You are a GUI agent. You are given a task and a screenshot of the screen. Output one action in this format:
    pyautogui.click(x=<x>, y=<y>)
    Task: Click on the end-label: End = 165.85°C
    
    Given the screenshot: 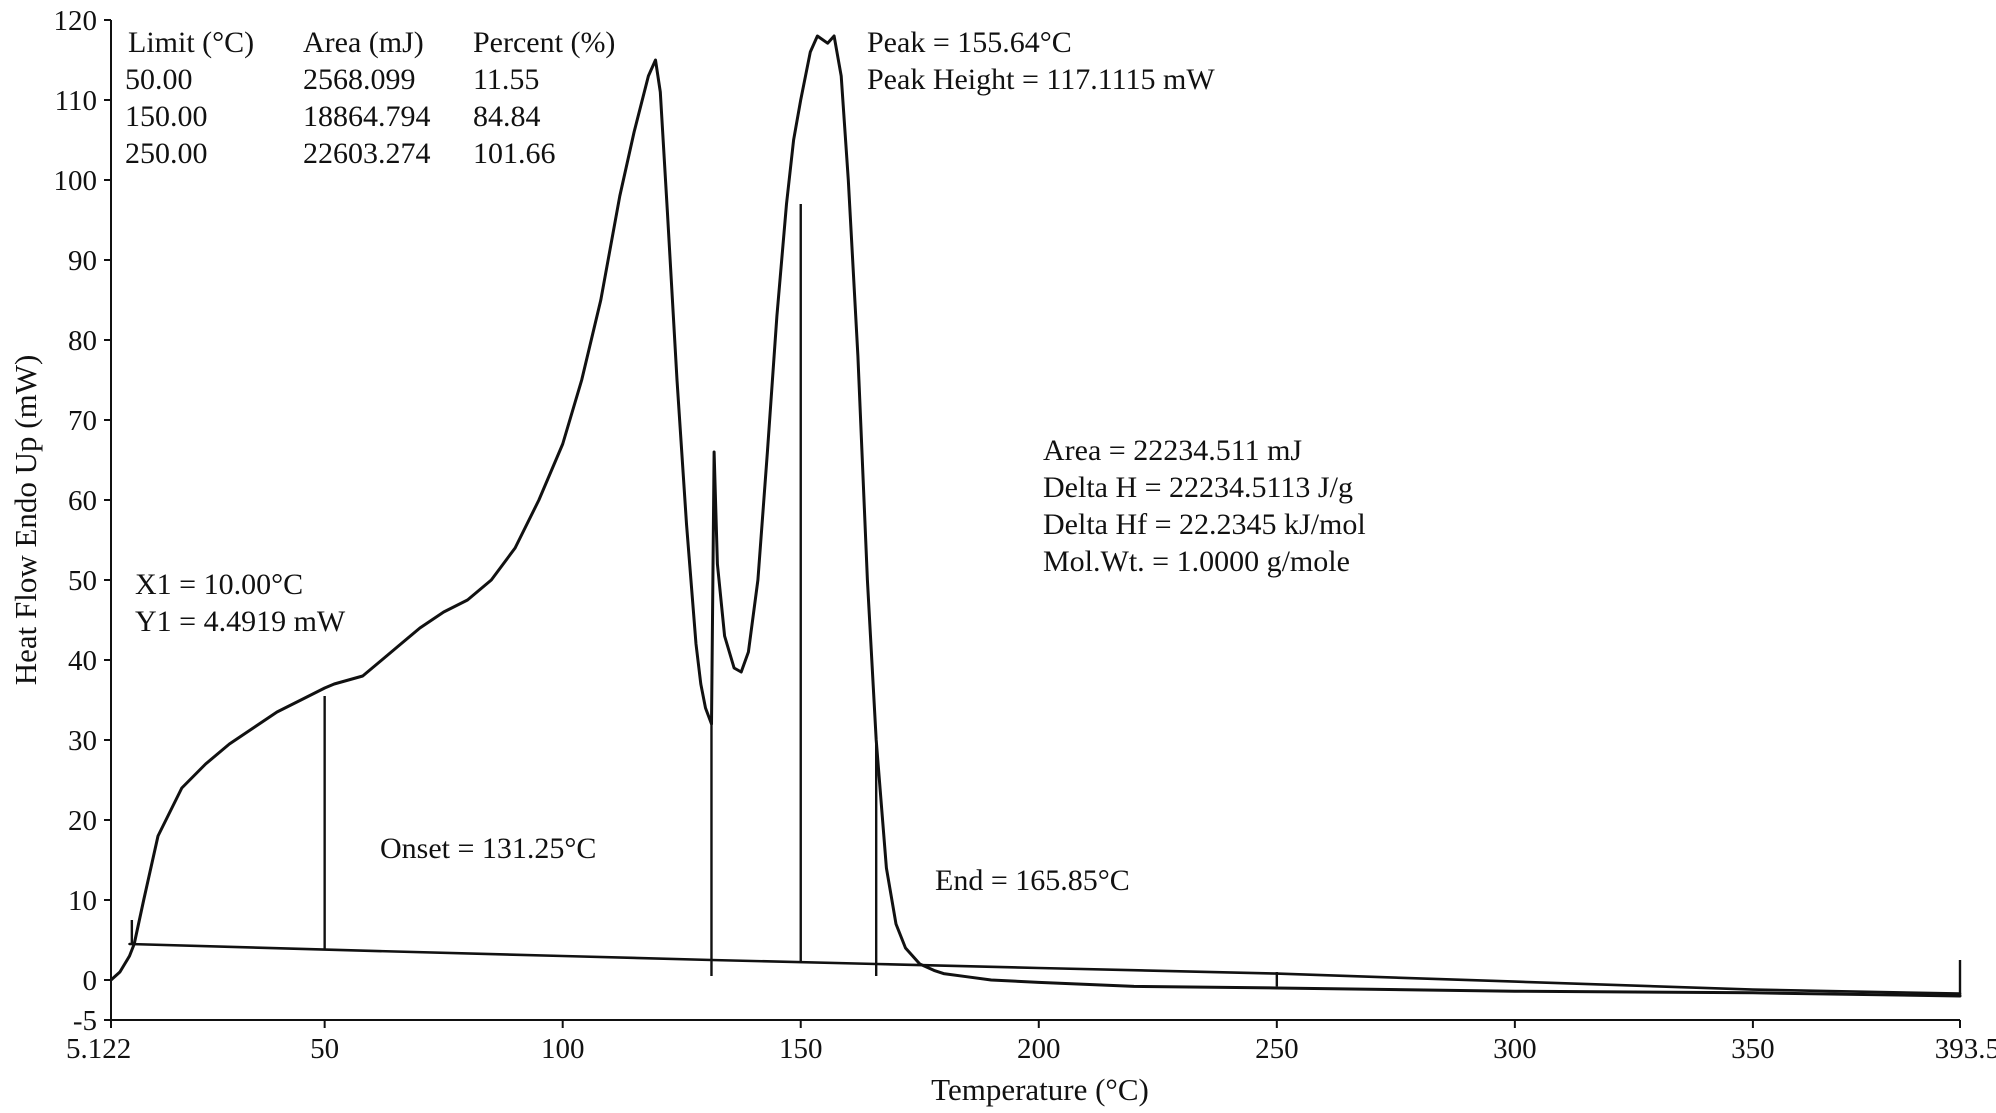 What is the action you would take?
    pyautogui.click(x=1032, y=880)
    